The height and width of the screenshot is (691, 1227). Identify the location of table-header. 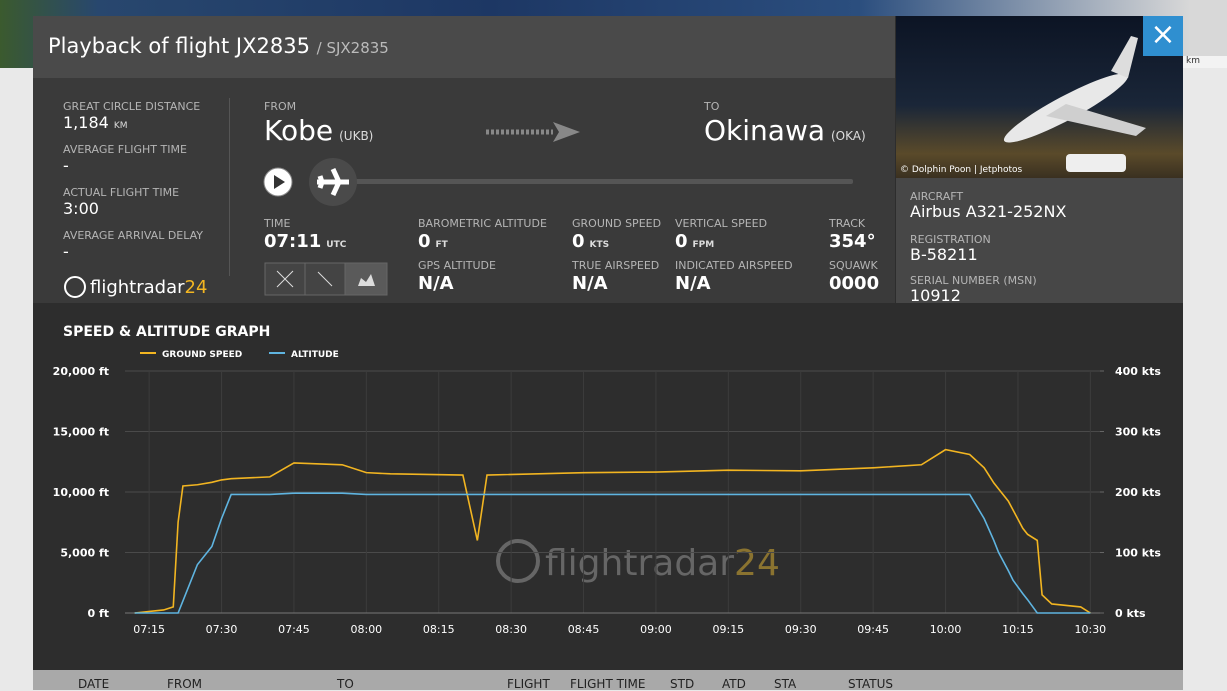
(608, 680).